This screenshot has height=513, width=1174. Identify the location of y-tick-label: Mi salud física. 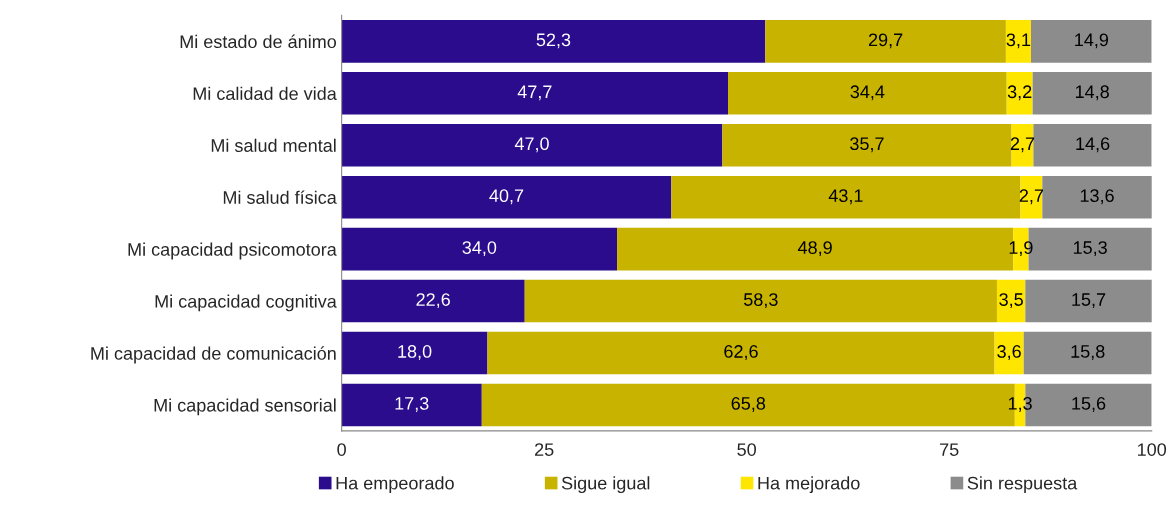
(280, 197).